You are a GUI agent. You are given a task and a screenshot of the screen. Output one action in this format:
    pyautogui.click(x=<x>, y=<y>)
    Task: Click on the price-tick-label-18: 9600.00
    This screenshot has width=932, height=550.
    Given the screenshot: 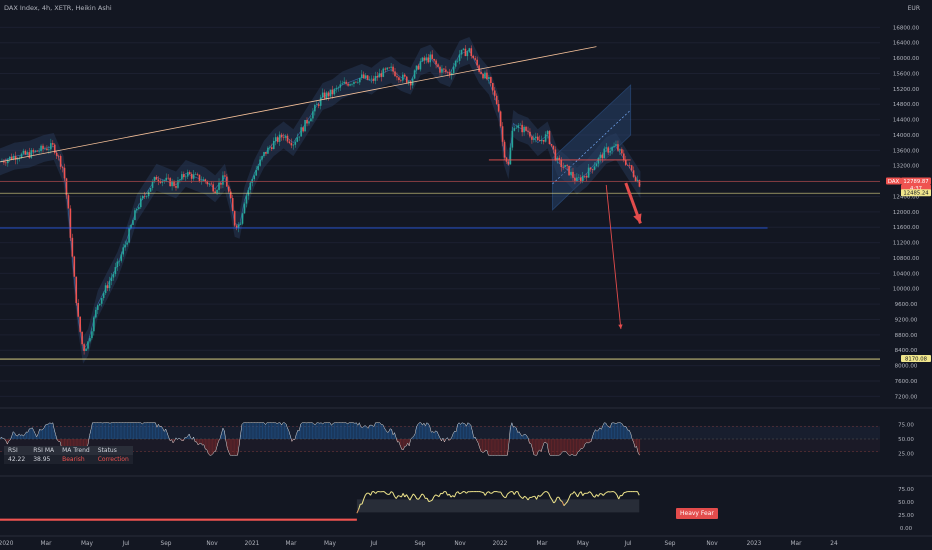 What is the action you would take?
    pyautogui.click(x=906, y=305)
    